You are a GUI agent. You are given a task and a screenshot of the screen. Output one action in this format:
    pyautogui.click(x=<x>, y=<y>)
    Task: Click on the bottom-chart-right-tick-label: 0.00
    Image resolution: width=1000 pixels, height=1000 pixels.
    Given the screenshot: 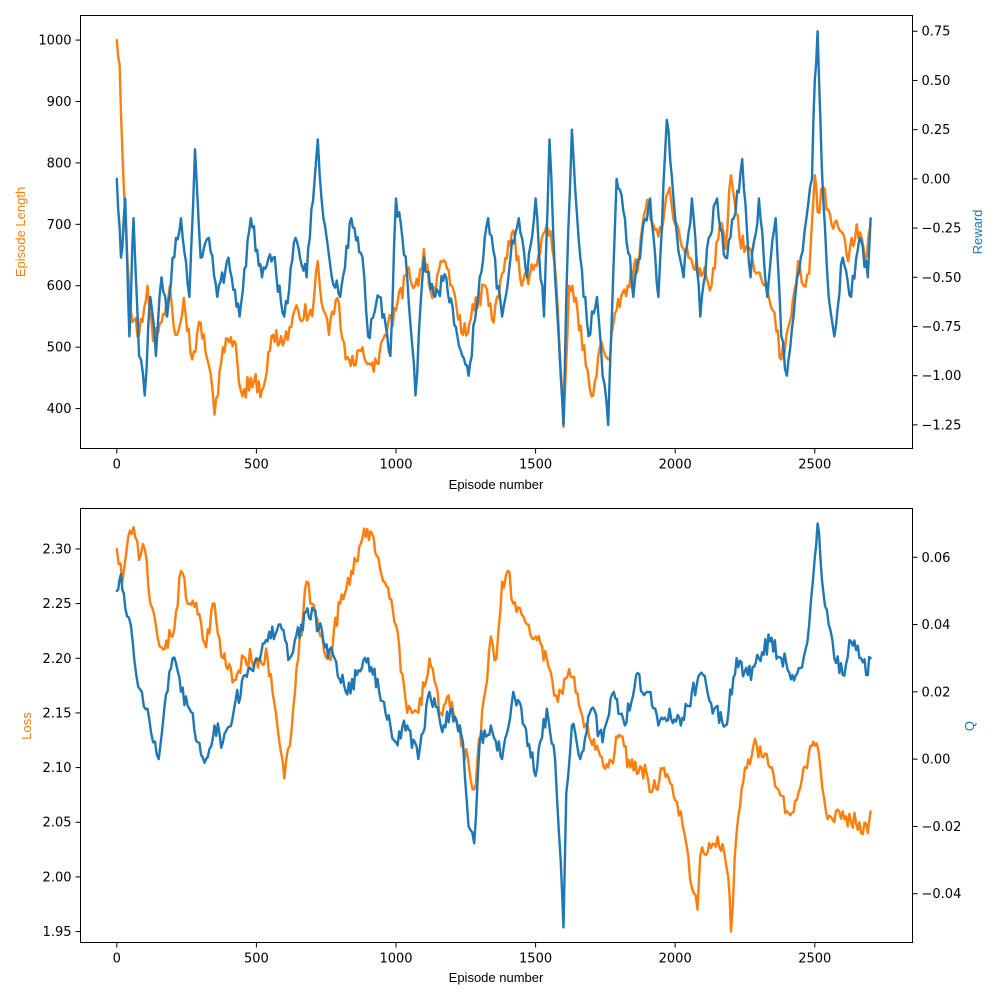 What is the action you would take?
    pyautogui.click(x=936, y=760)
    